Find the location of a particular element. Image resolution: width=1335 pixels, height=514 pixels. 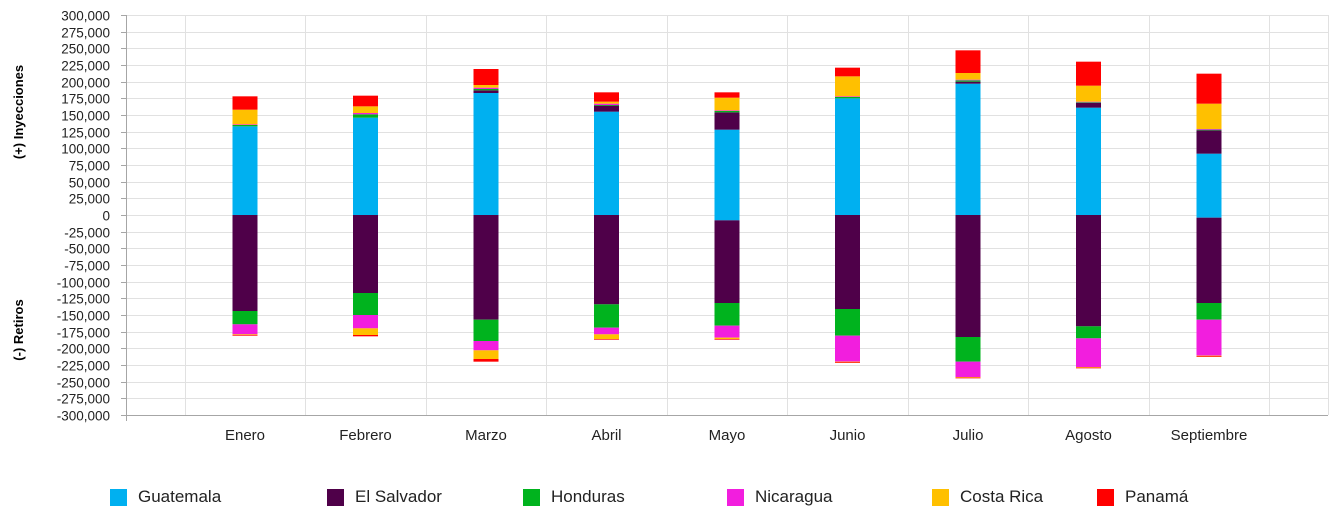

legend-label: Panamá is located at coordinates (1157, 496).